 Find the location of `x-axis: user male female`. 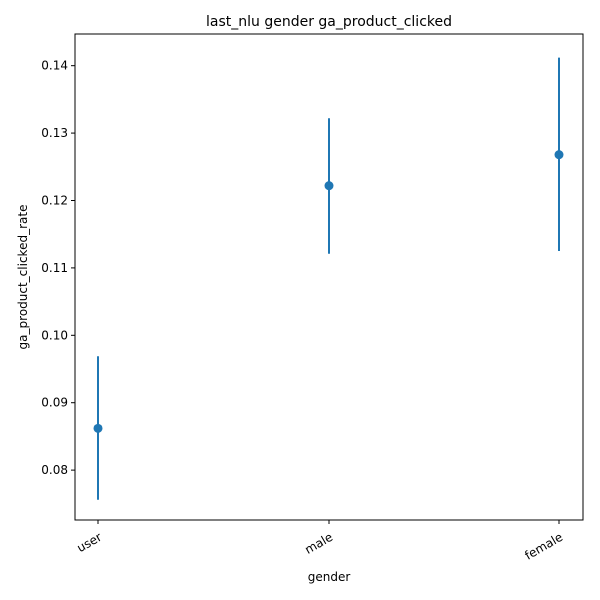

x-axis: user male female is located at coordinates (319, 541).